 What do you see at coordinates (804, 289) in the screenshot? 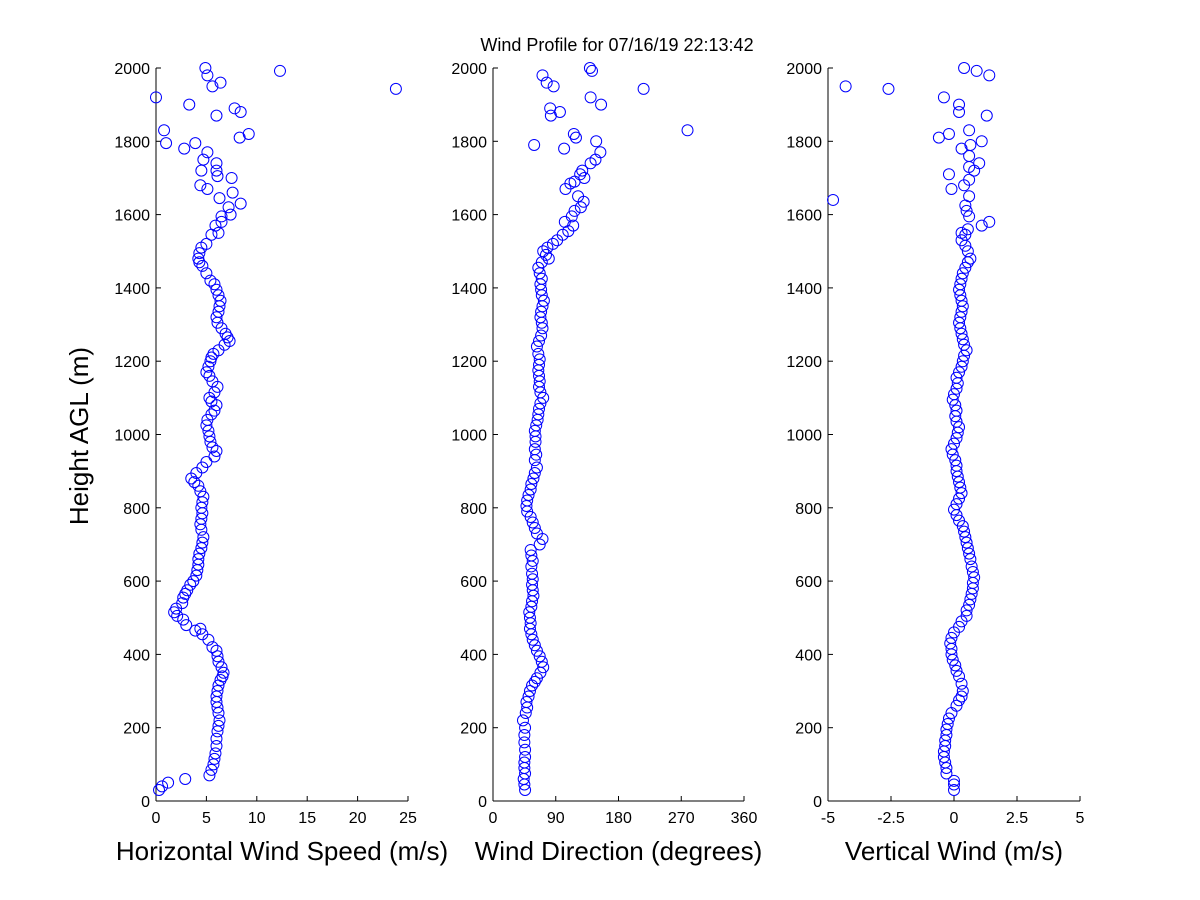
I see `y-tick-label: 1400` at bounding box center [804, 289].